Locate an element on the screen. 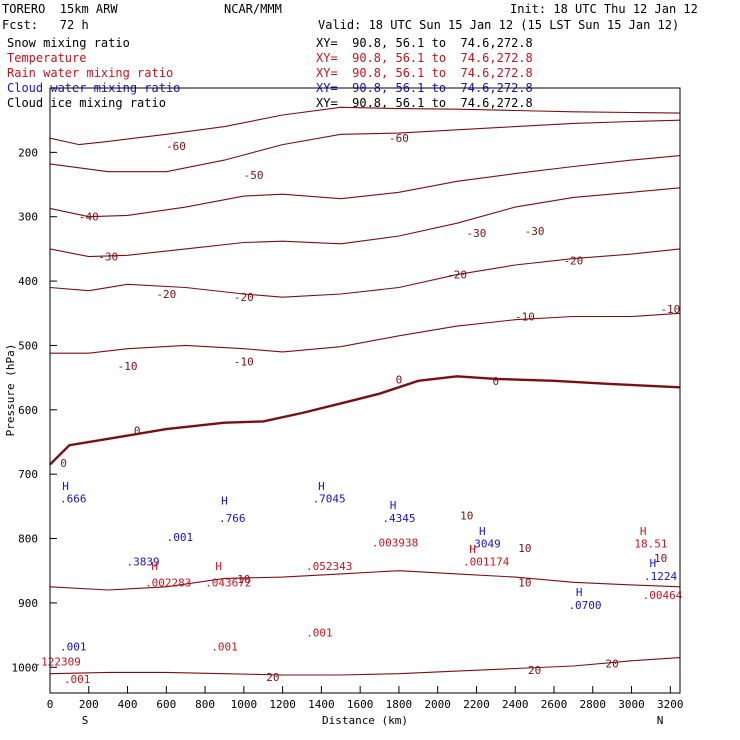 This screenshot has height=740, width=740. x-tick-label: 1000 is located at coordinates (244, 704).